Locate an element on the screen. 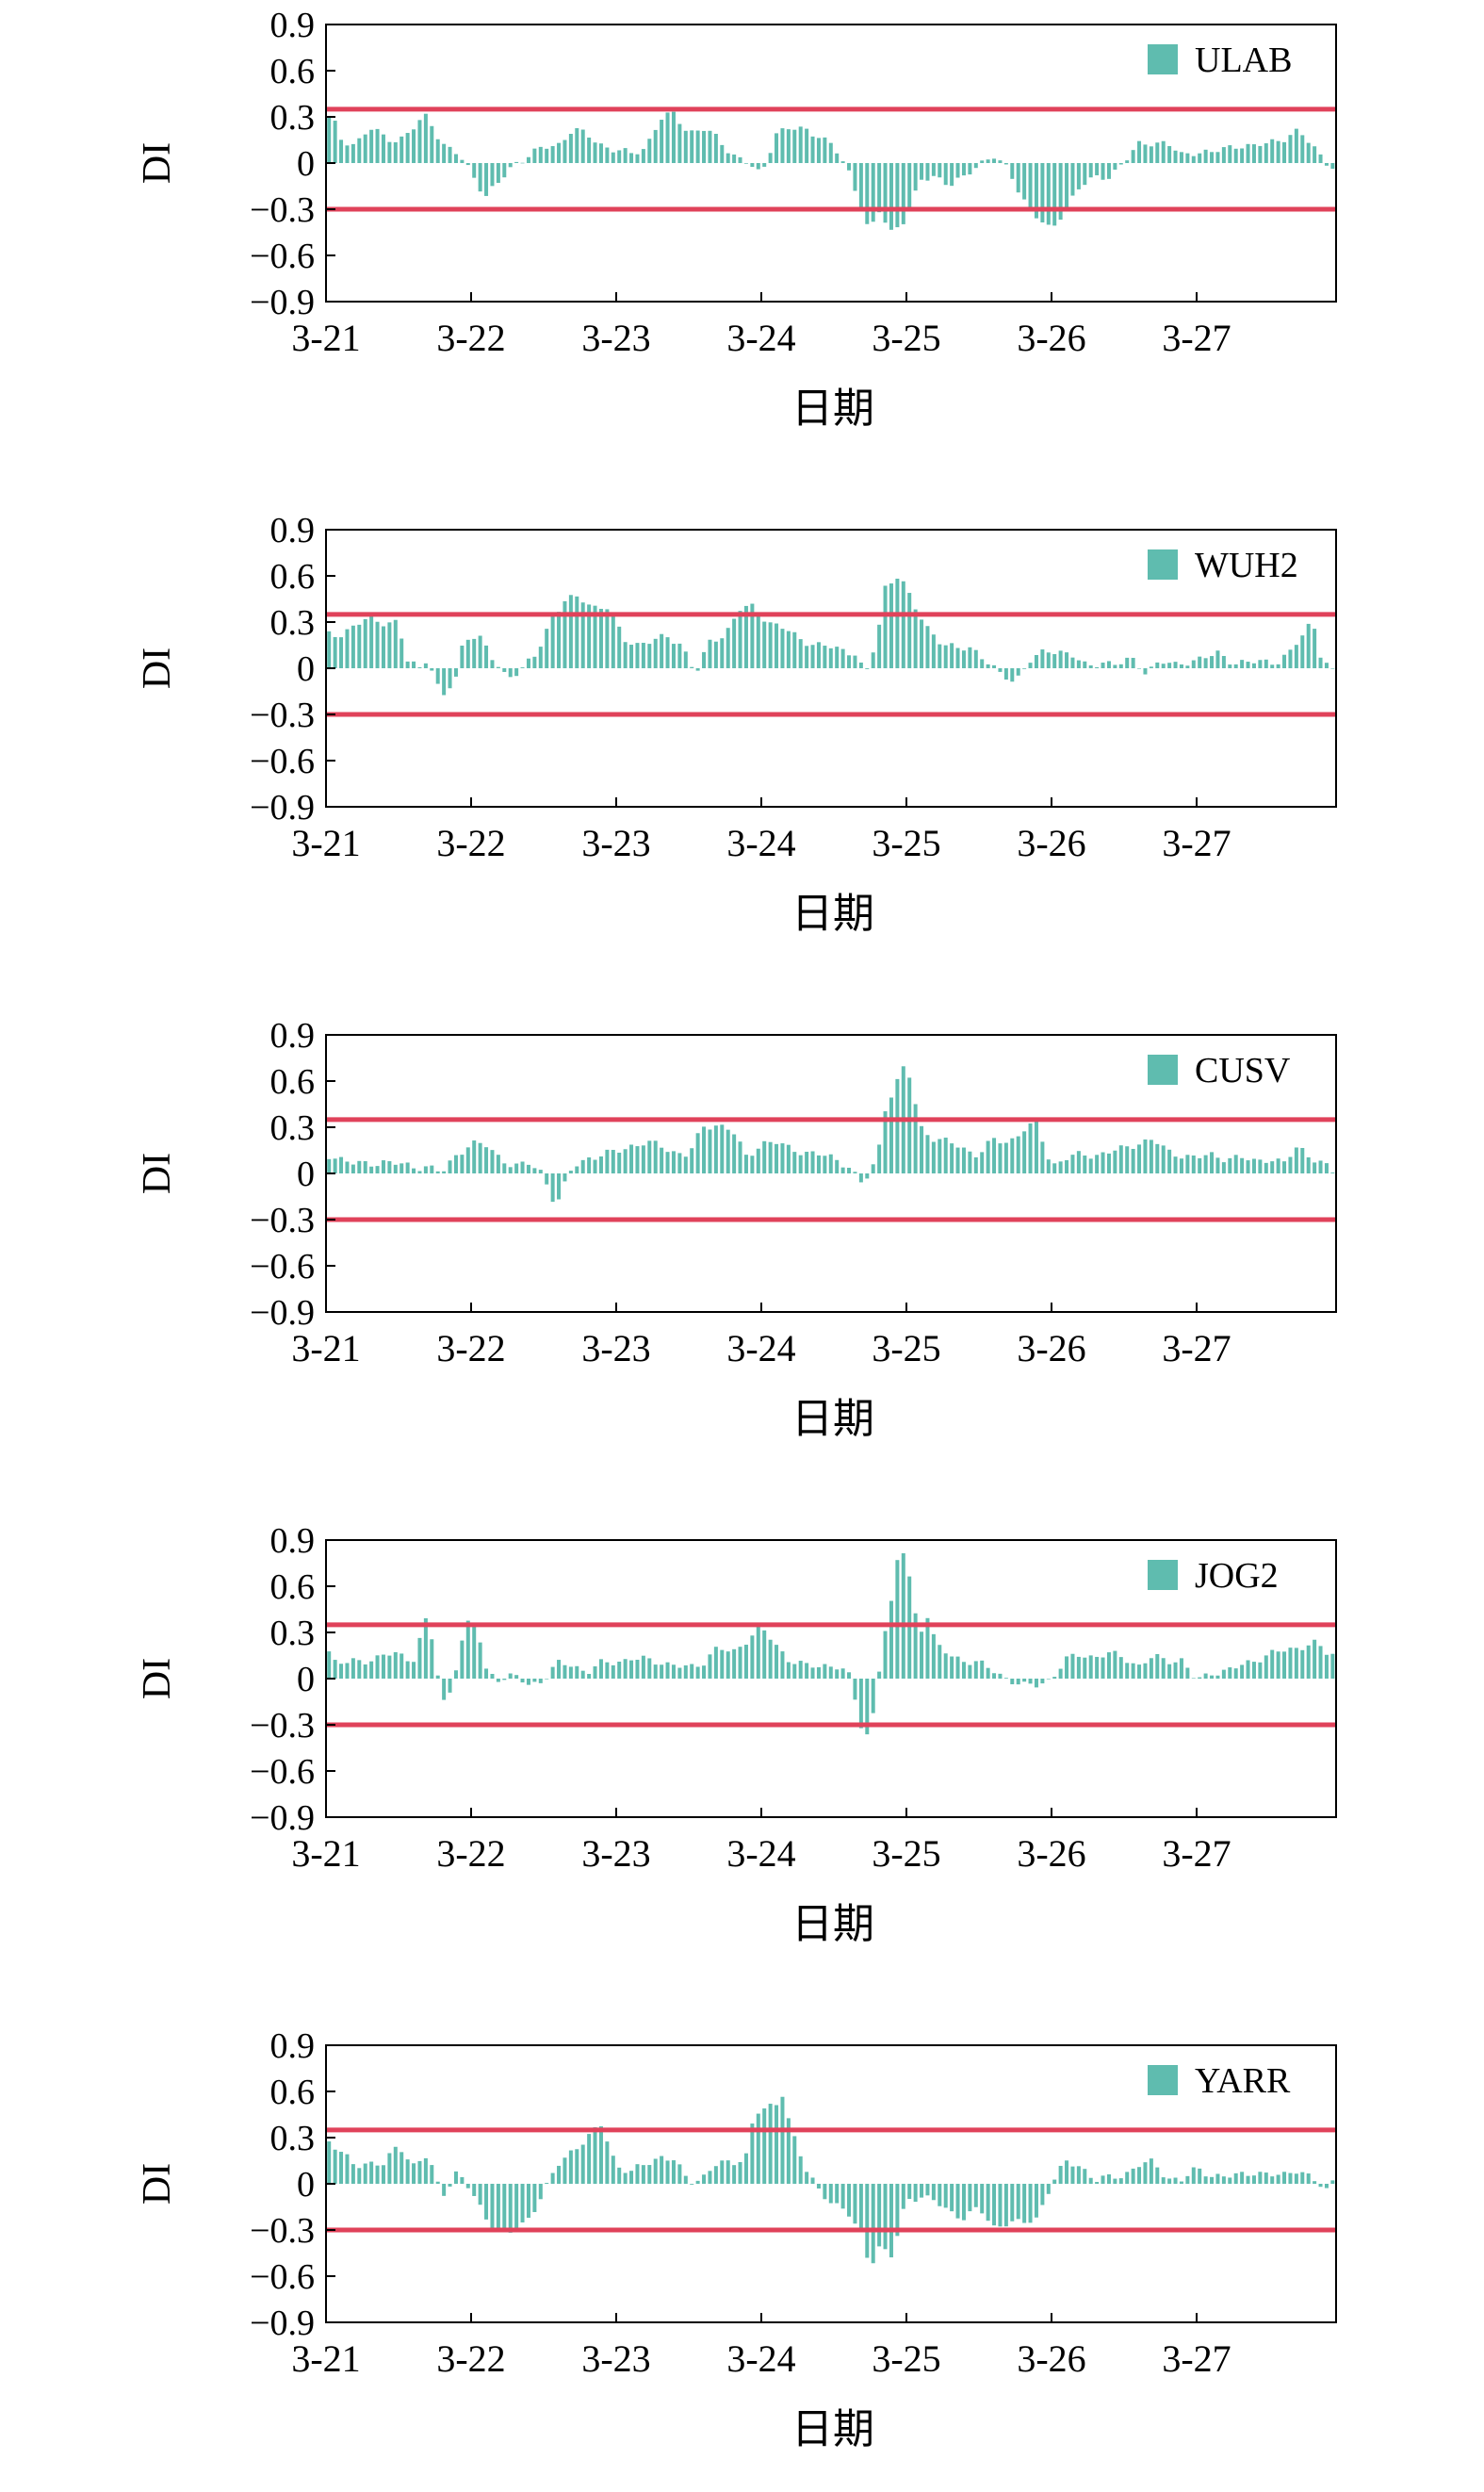 The width and height of the screenshot is (1484, 2492). x-tick-label: 3-23 is located at coordinates (615, 1853).